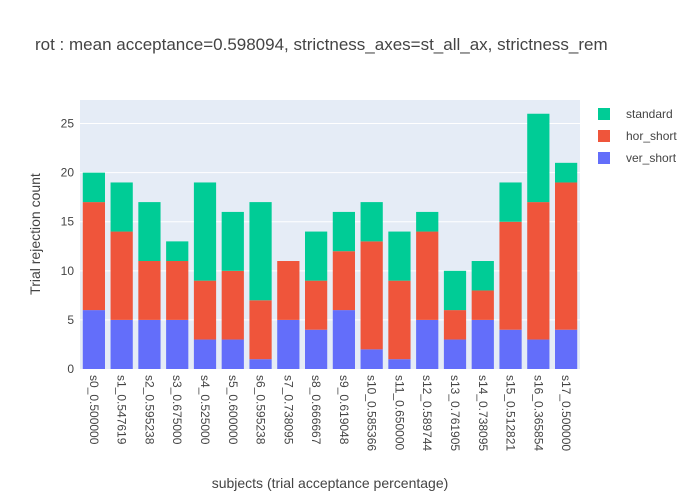  I want to click on x-tick-label: s7_0.738095, so click(288, 410).